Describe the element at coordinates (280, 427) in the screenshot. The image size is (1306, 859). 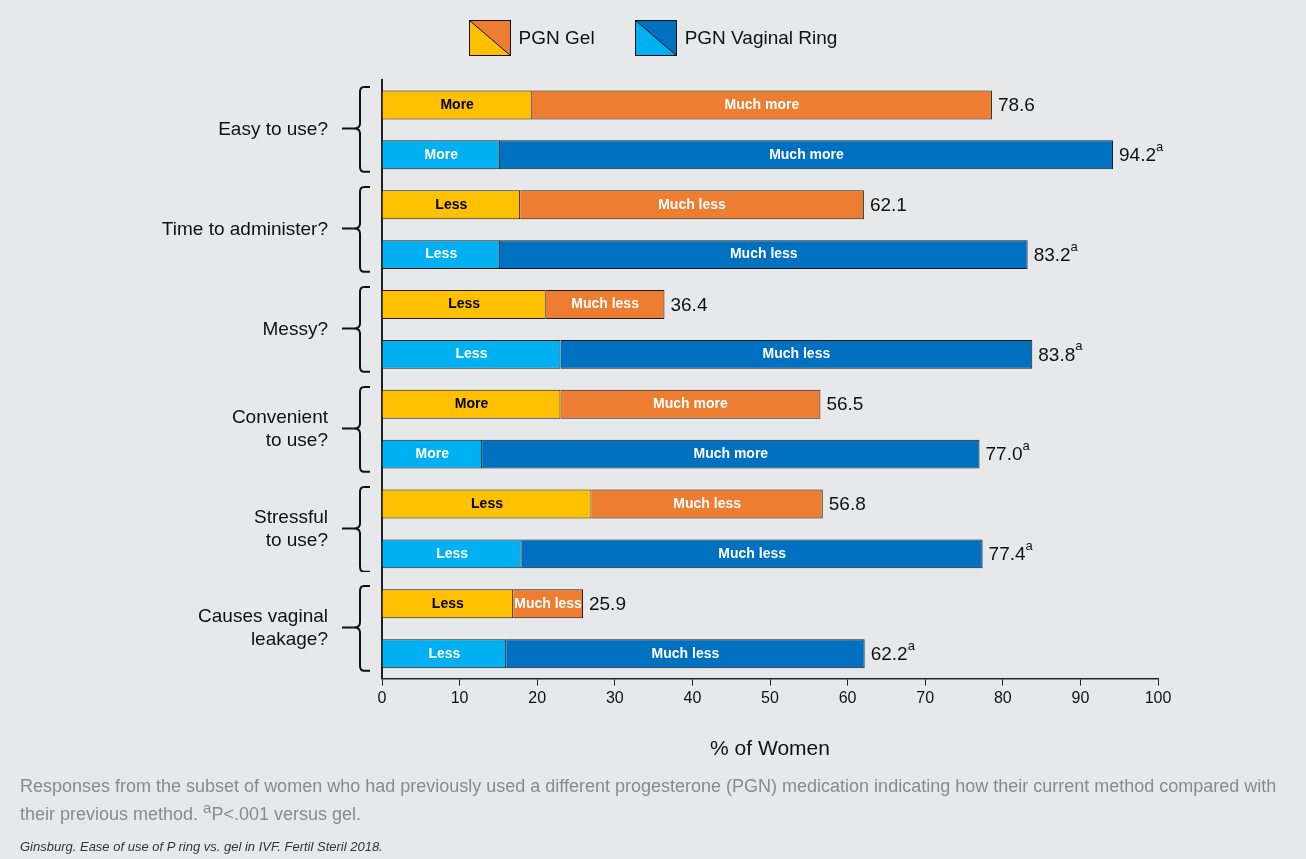
I see `y-tick-label: Convenient to use?` at that location.